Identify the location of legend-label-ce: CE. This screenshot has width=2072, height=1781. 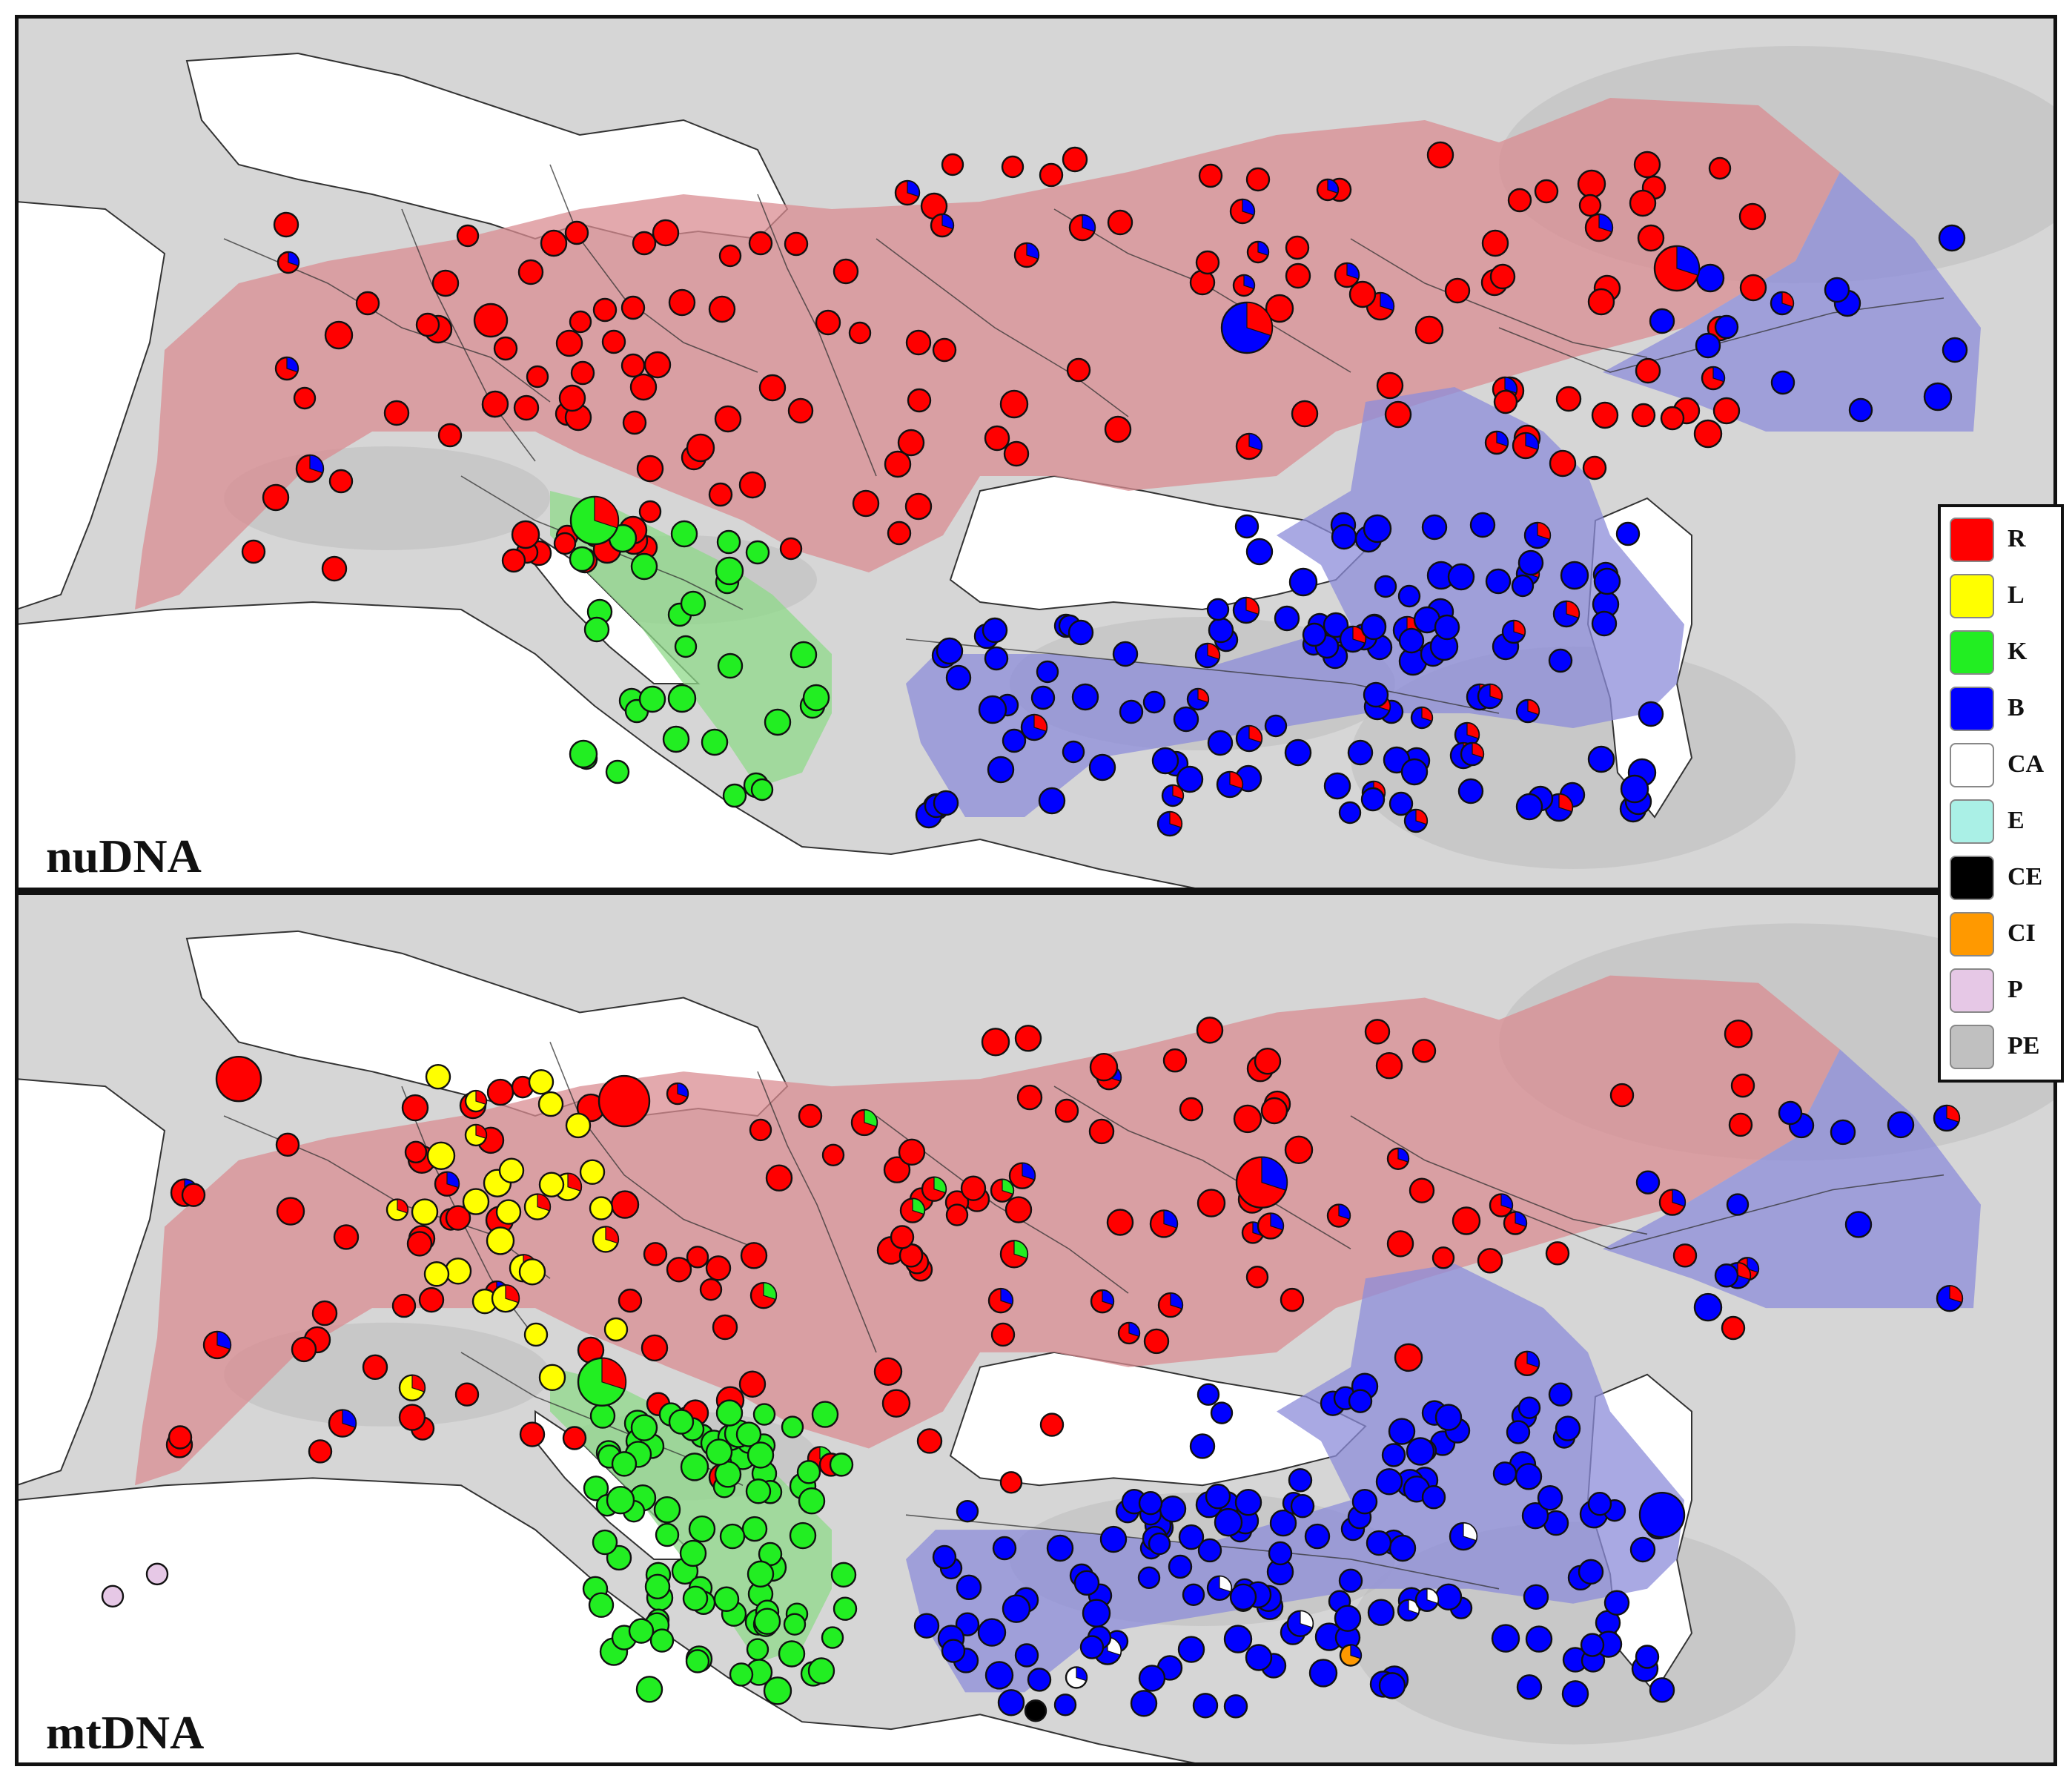
(2026, 877).